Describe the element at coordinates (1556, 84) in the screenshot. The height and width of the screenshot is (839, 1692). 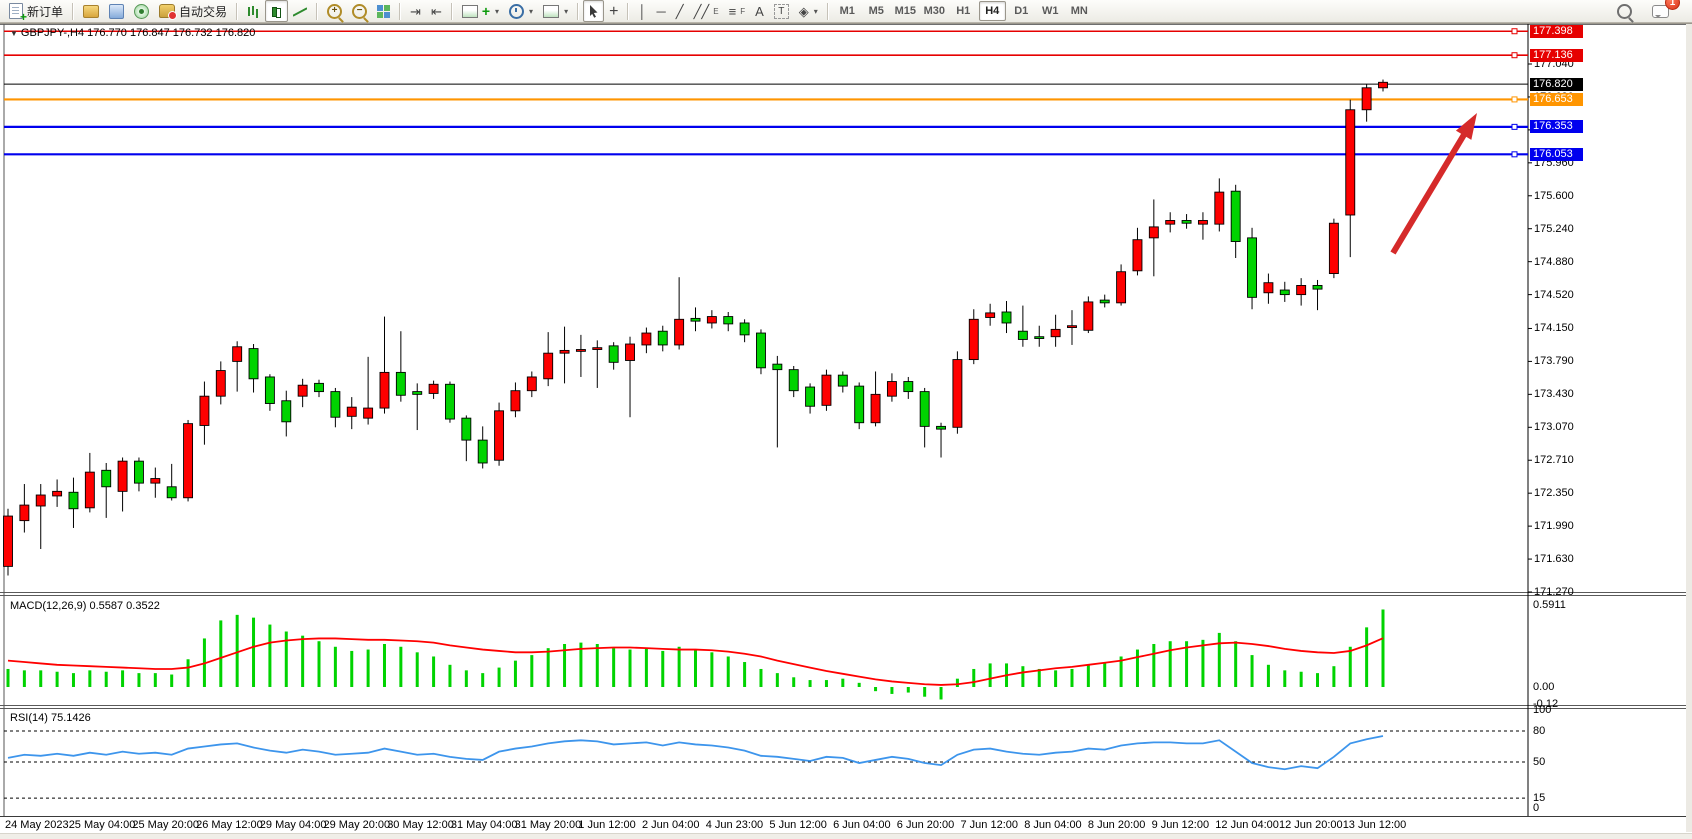
I see `price-badge: 176.820` at that location.